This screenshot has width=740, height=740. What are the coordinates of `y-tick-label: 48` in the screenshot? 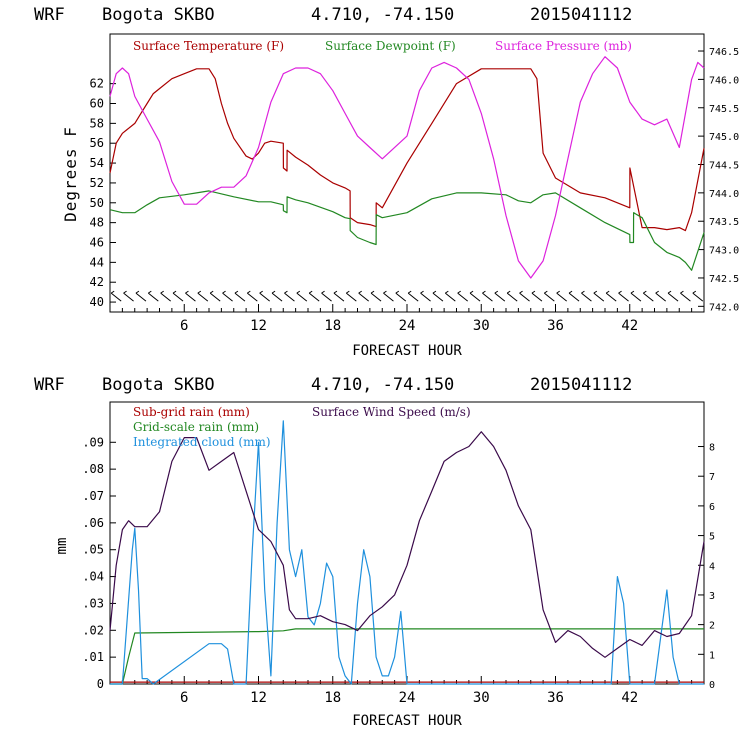 It's located at (97, 223).